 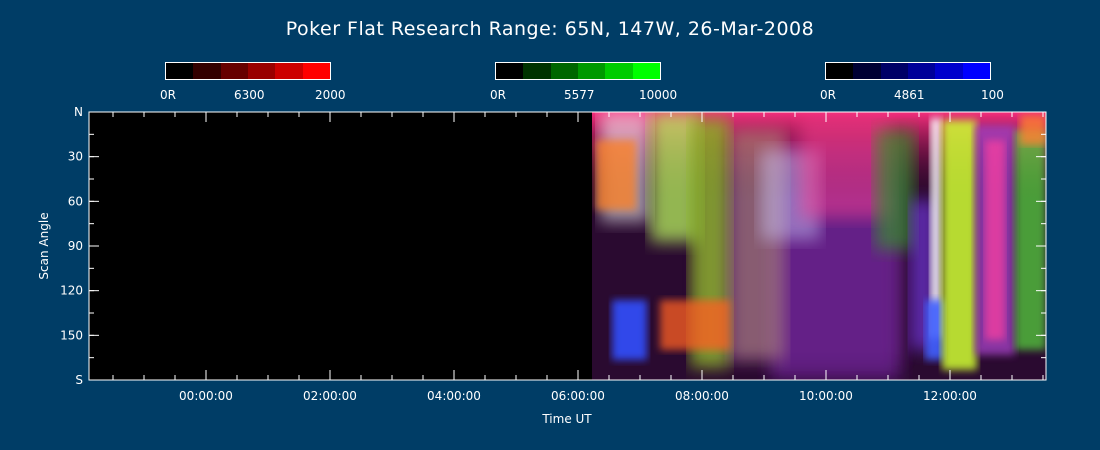 I want to click on y-tick-label: 120, so click(x=71, y=291).